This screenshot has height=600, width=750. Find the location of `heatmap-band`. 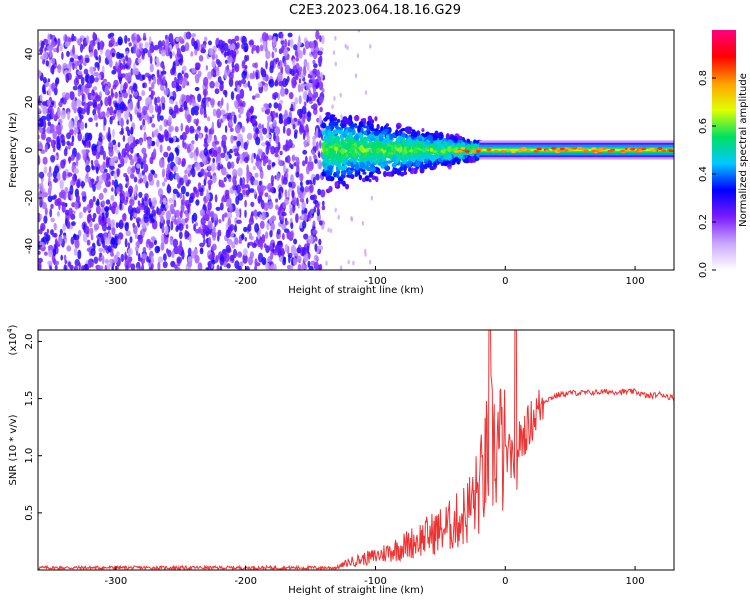

heatmap-band is located at coordinates (576, 150).